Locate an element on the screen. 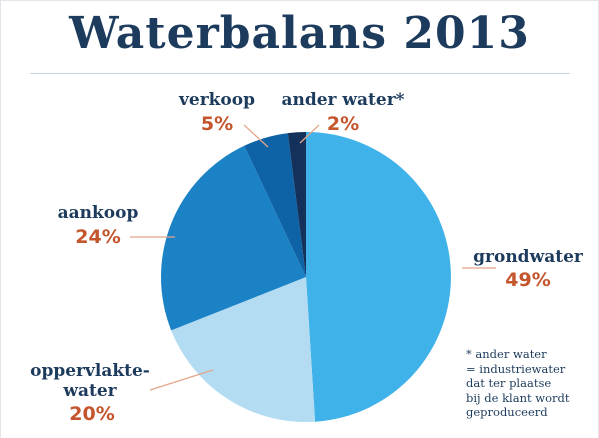  footnote-line: * ander water is located at coordinates (506, 354).